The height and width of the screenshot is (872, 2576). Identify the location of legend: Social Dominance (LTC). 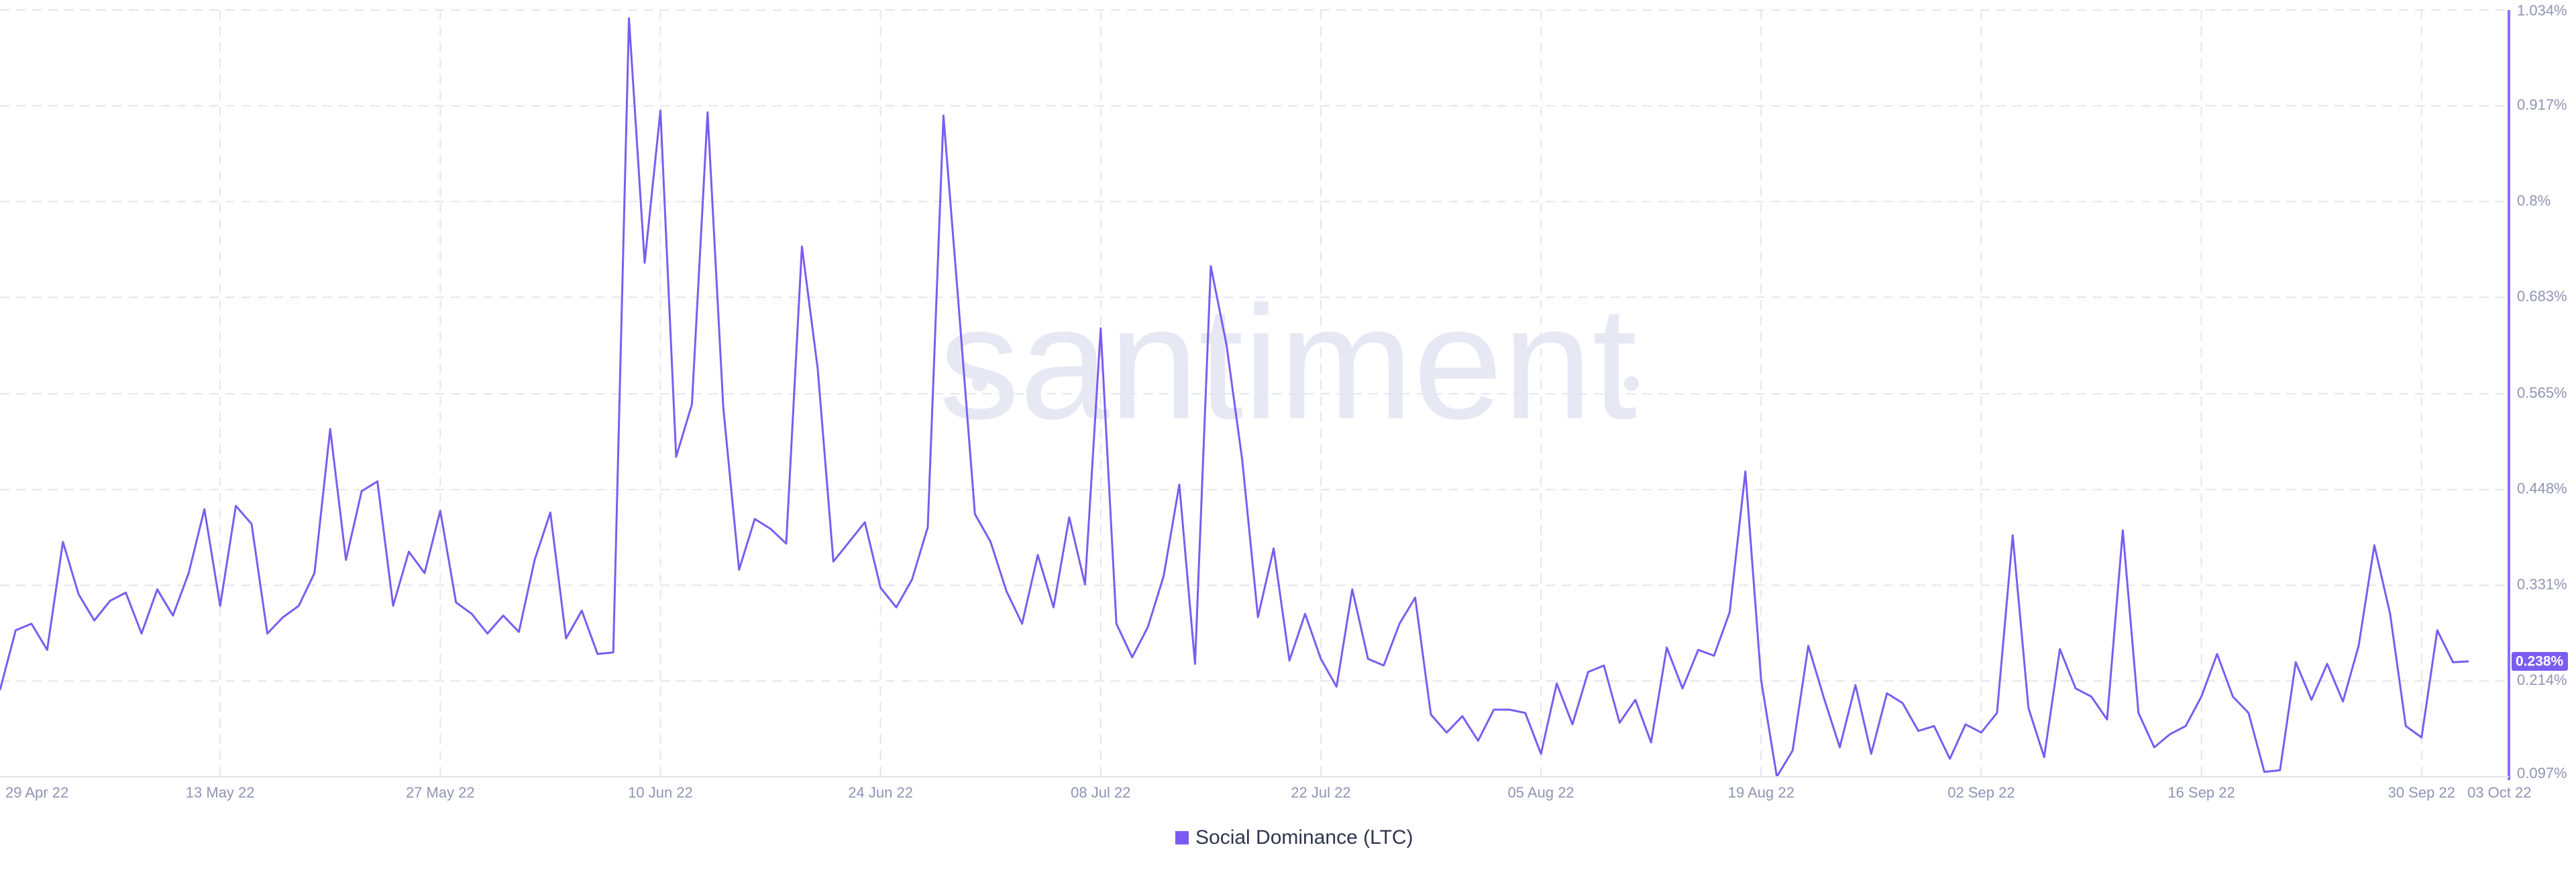
(1294, 837).